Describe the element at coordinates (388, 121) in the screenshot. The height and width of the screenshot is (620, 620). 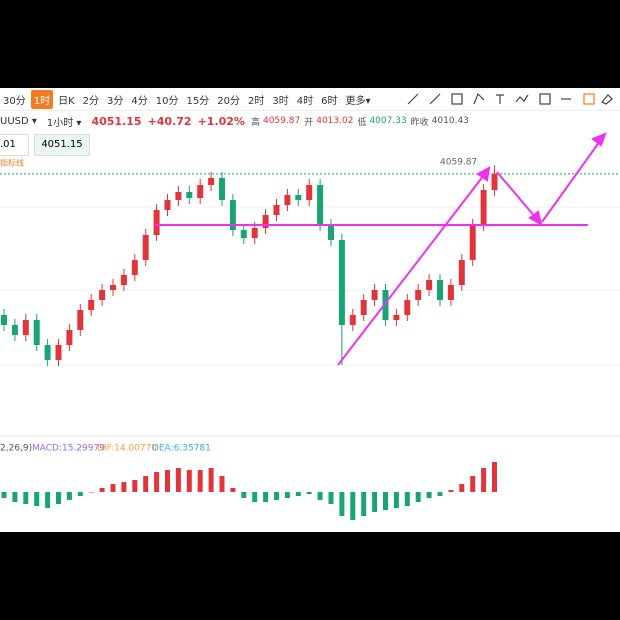
I see `low: 4007.33` at that location.